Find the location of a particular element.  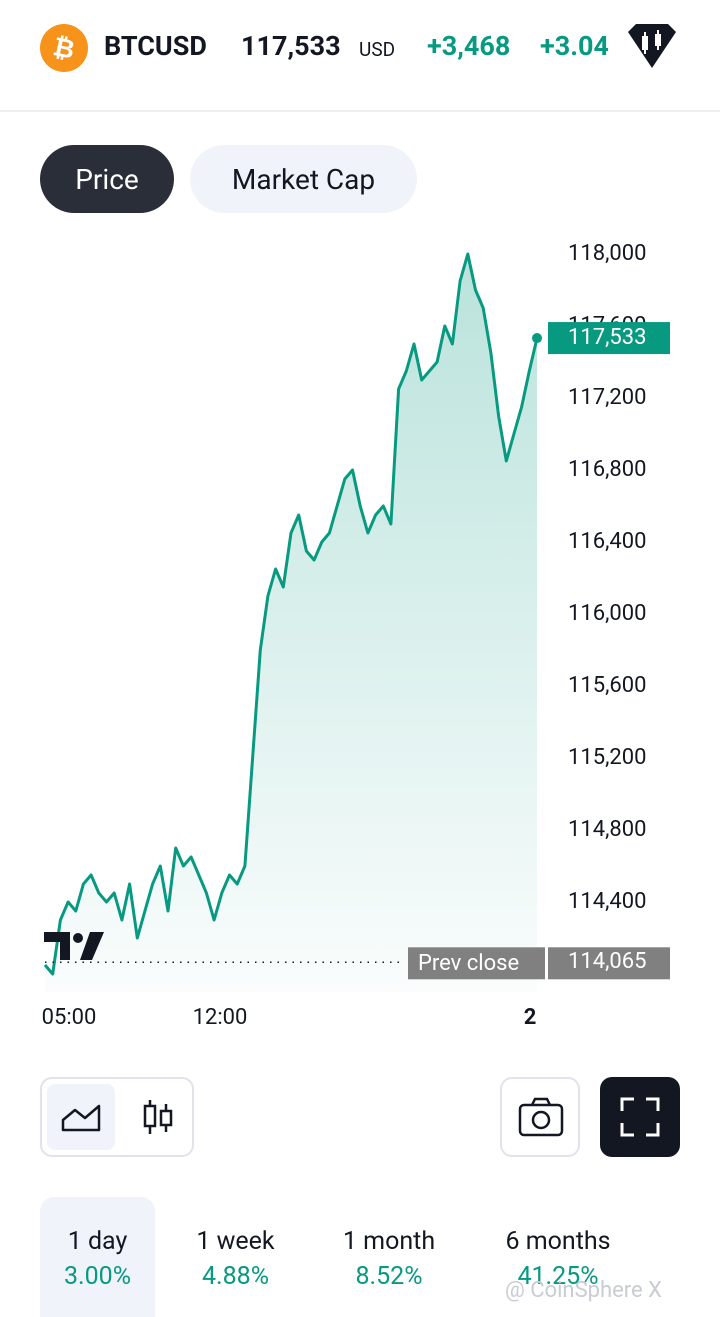

change-percent: +3.04% is located at coordinates (574, 46).